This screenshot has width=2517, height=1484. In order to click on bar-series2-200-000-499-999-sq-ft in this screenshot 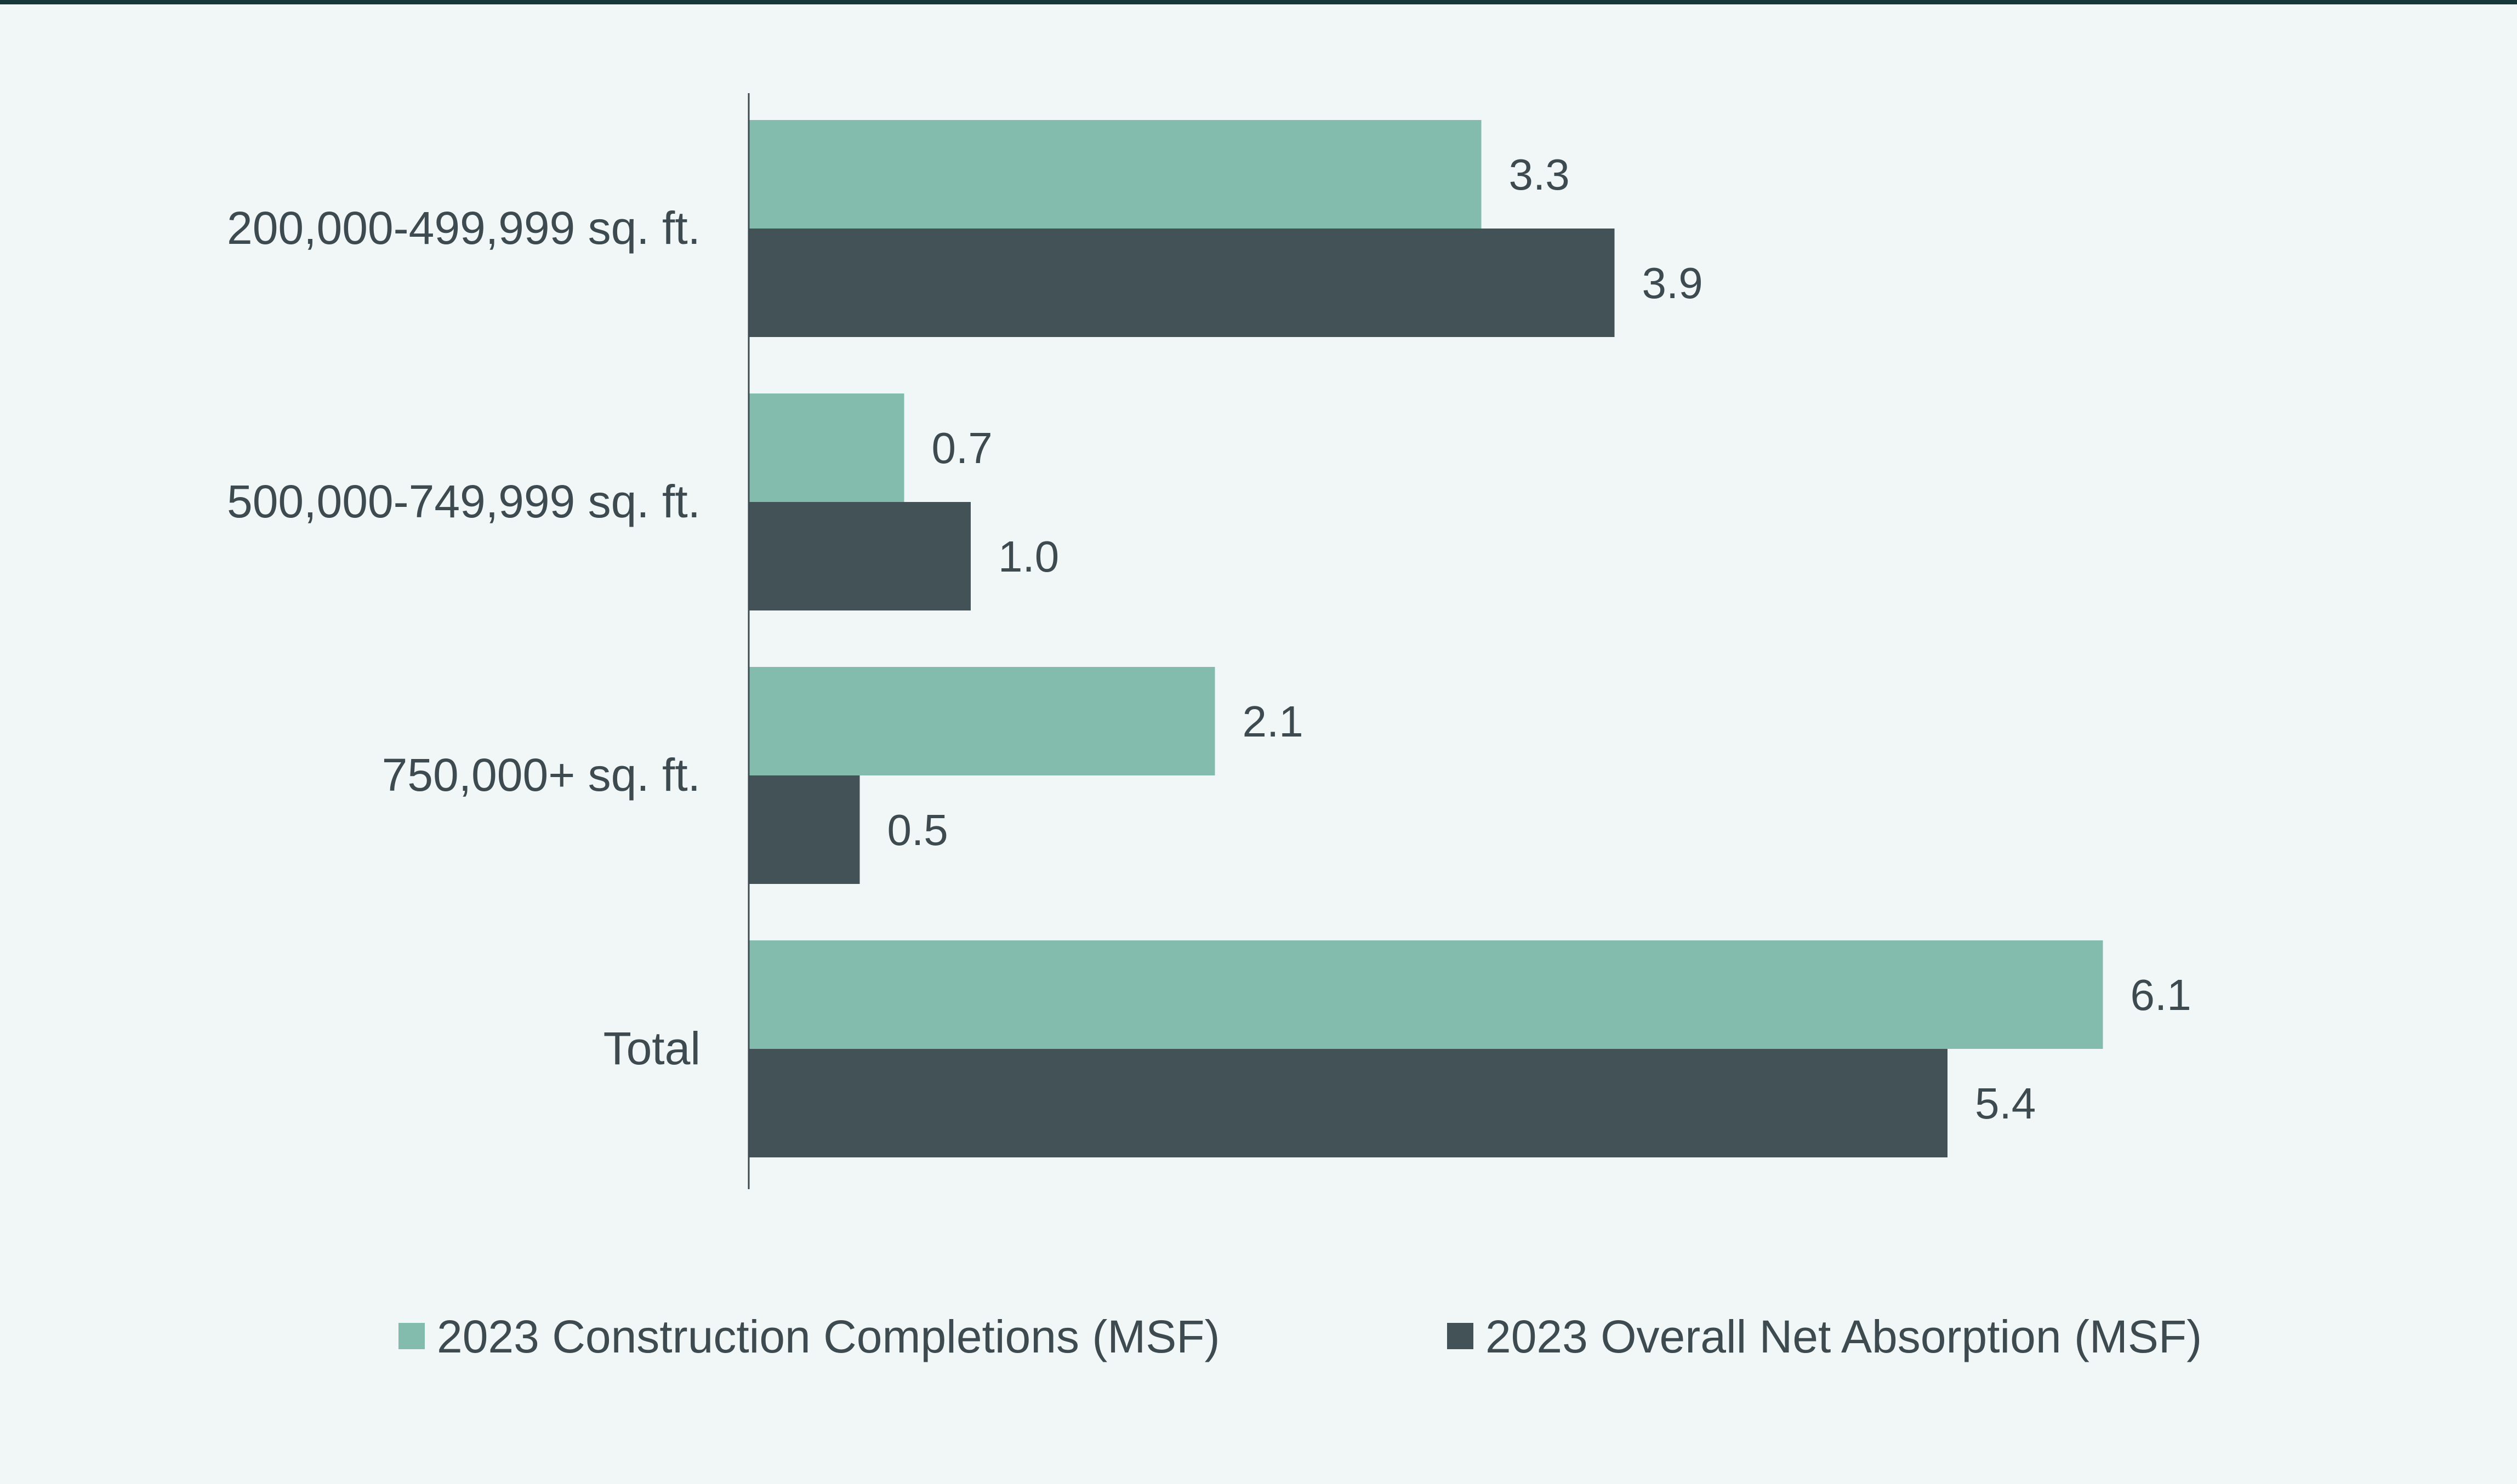, I will do `click(1182, 283)`.